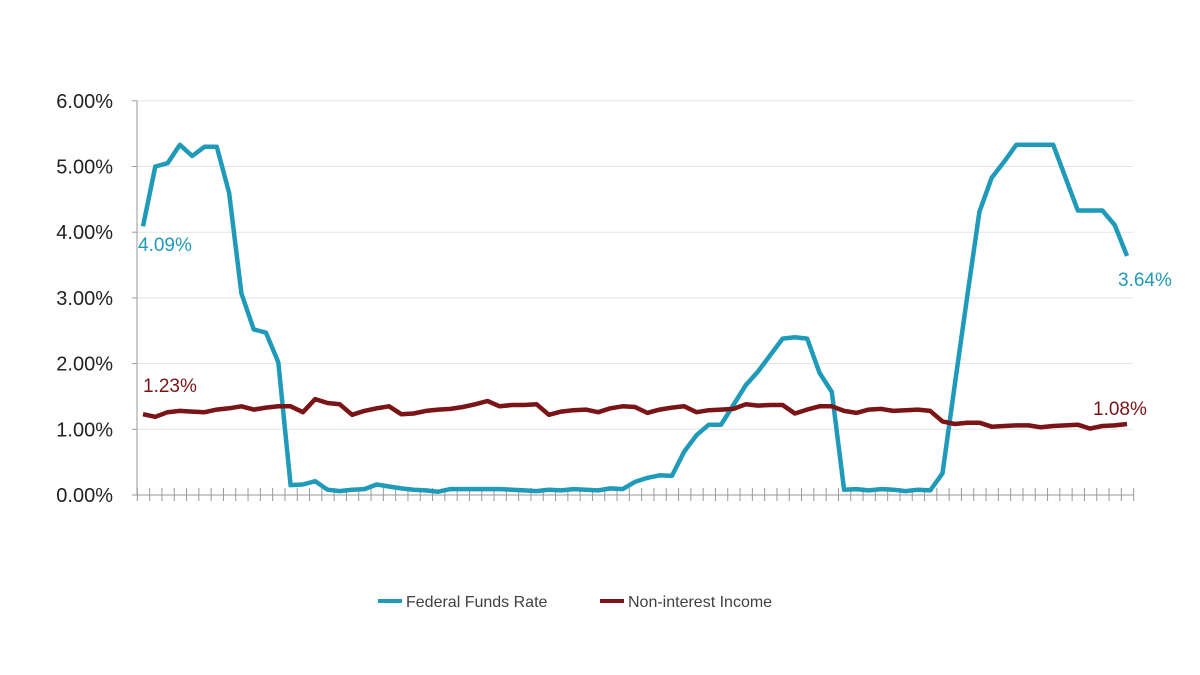  What do you see at coordinates (84, 430) in the screenshot?
I see `y-tick-label: 1.00%` at bounding box center [84, 430].